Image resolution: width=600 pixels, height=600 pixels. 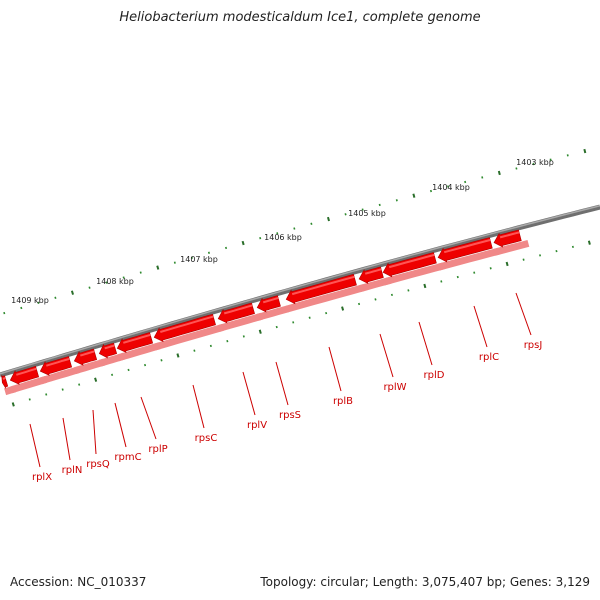 I want to click on gene-label: rpmC, so click(x=127, y=457).